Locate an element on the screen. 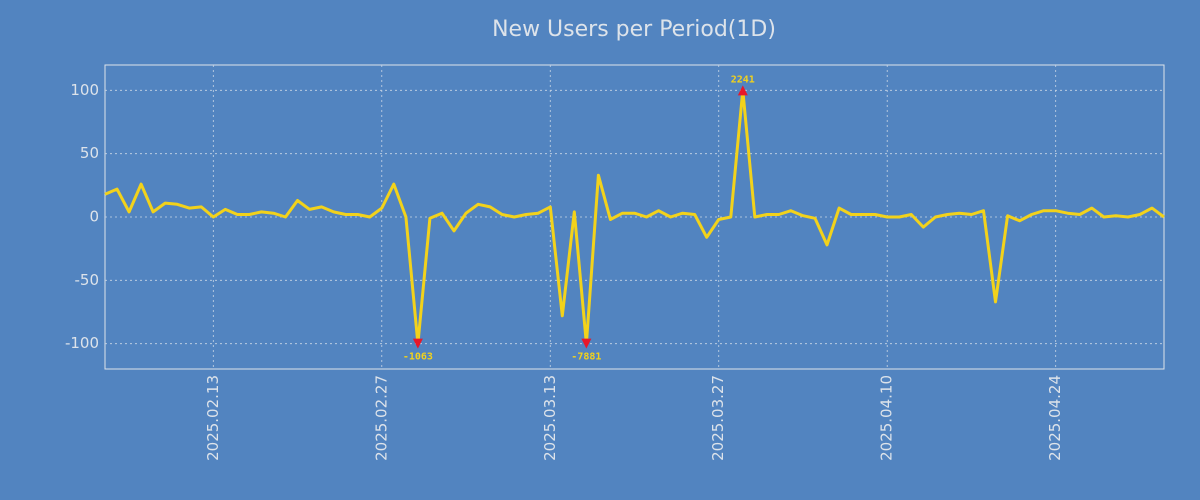  x-tick-label: 2025.04.24 is located at coordinates (1055, 418).